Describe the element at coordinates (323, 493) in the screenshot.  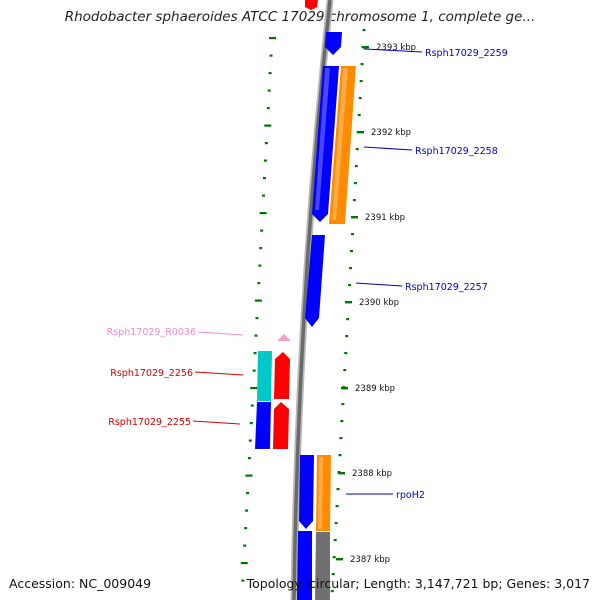
I see `gene-rpoh2` at that location.